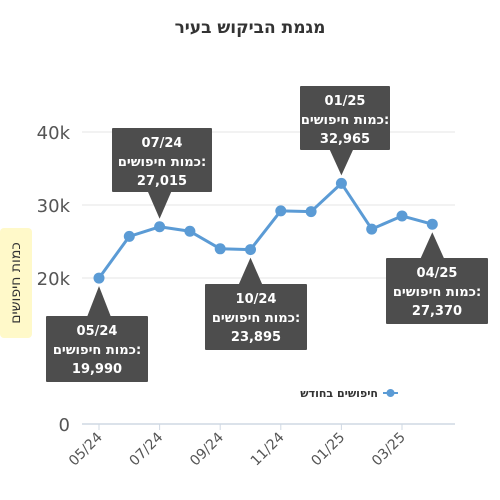 The width and height of the screenshot is (500, 500). I want to click on callout-month: 05/24, so click(97, 331).